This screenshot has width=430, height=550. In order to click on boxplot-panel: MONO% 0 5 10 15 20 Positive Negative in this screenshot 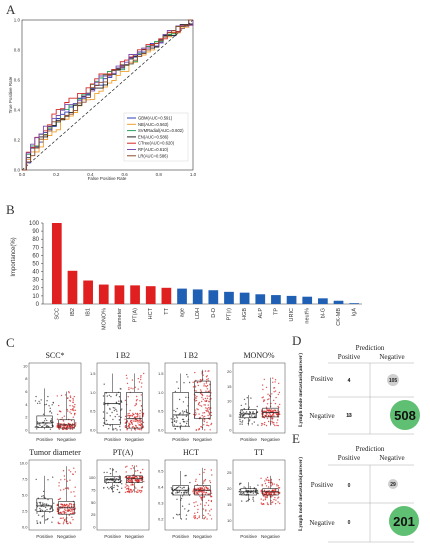, I will do `click(256, 397)`.